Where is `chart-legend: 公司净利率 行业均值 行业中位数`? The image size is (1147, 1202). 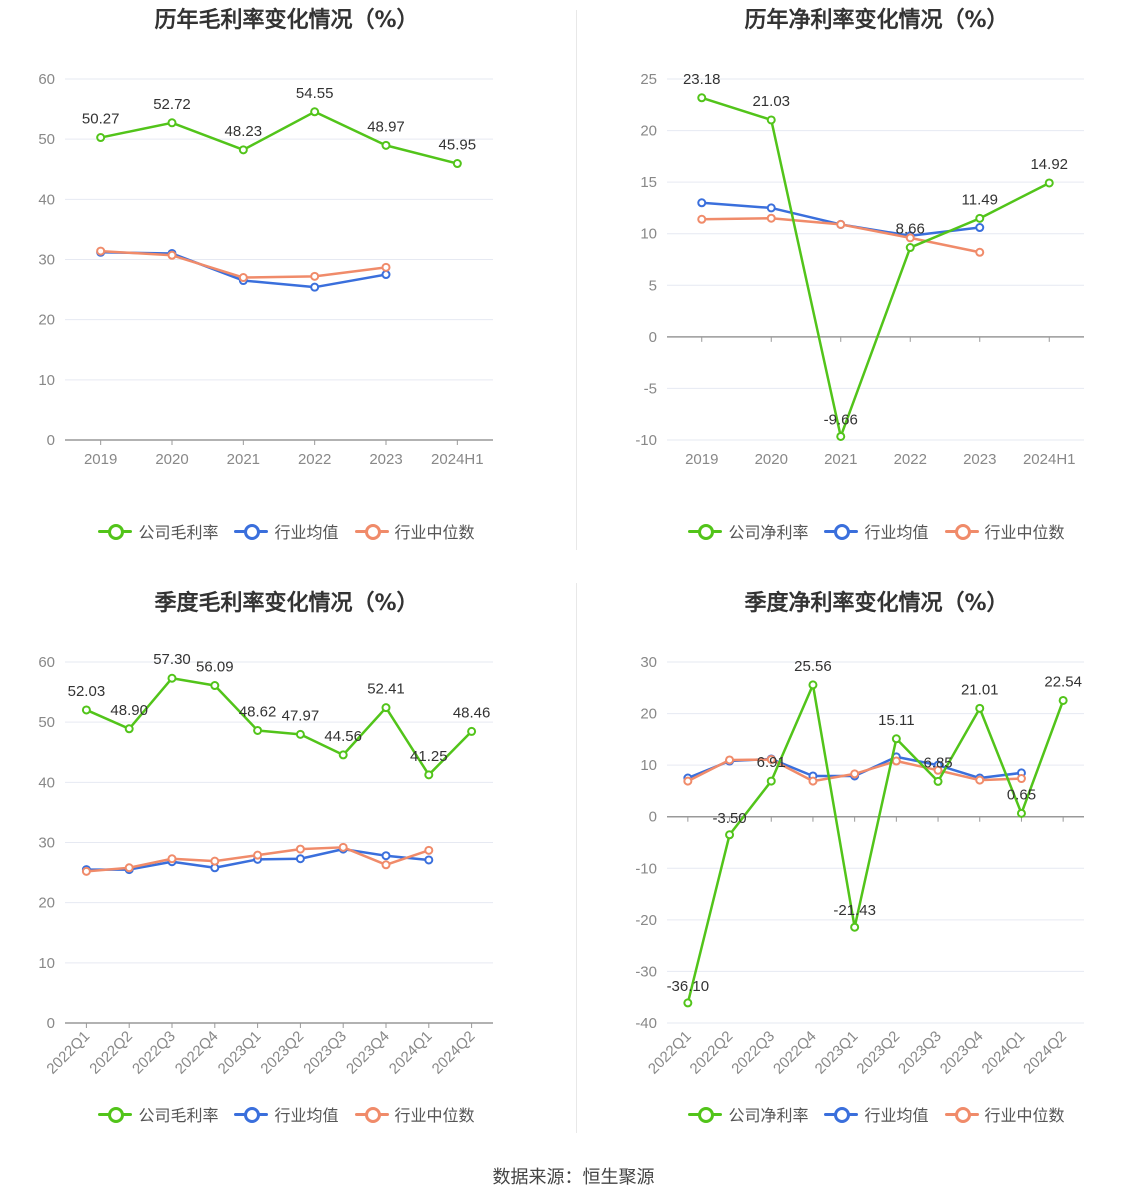
chart-legend: 公司净利率 行业均值 行业中位数 is located at coordinates (868, 531).